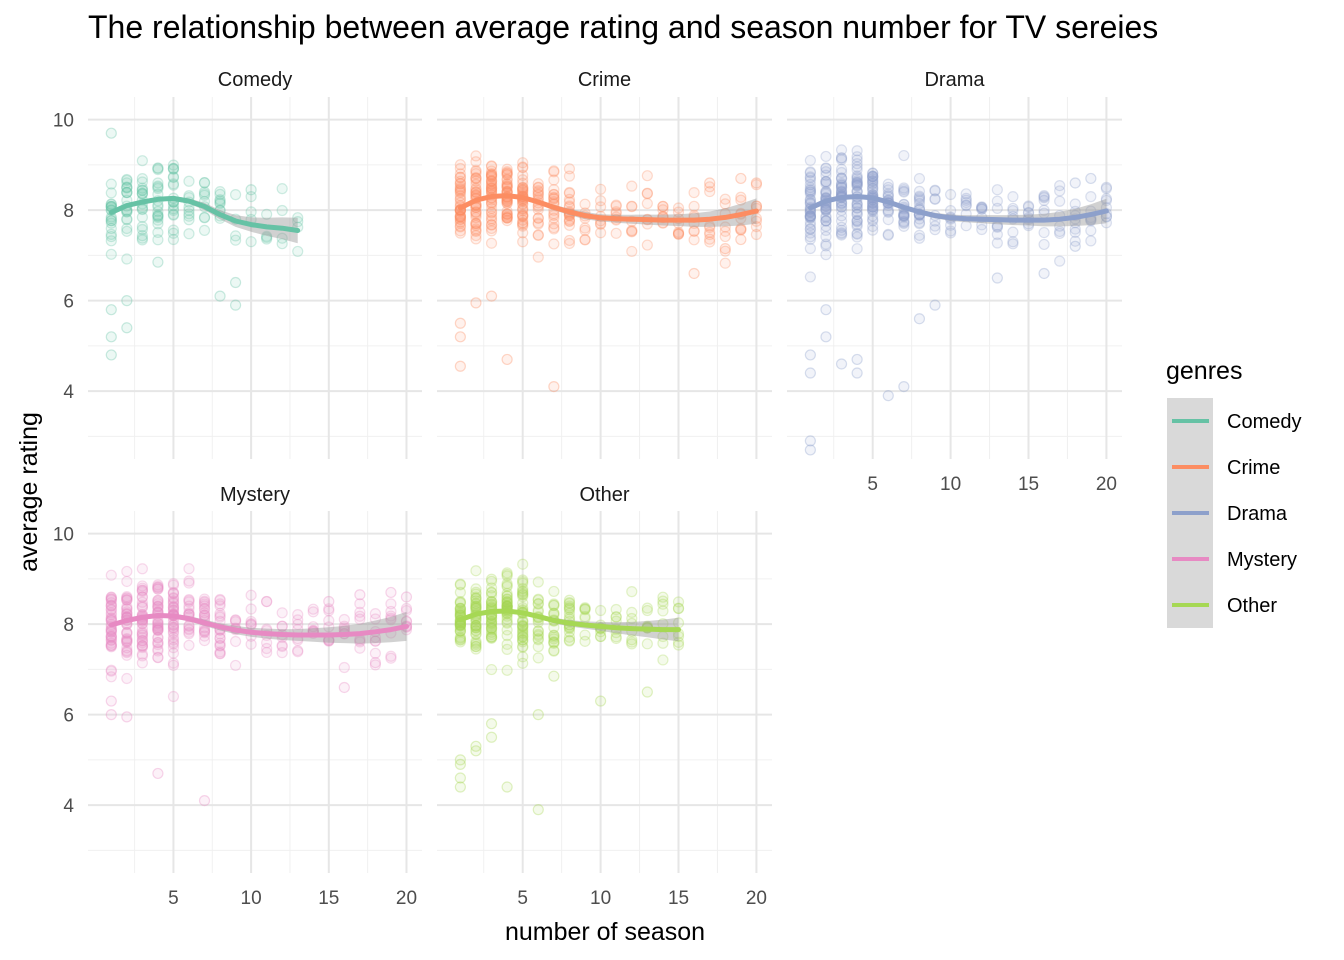  I want to click on legend-label: Drama, so click(1257, 514).